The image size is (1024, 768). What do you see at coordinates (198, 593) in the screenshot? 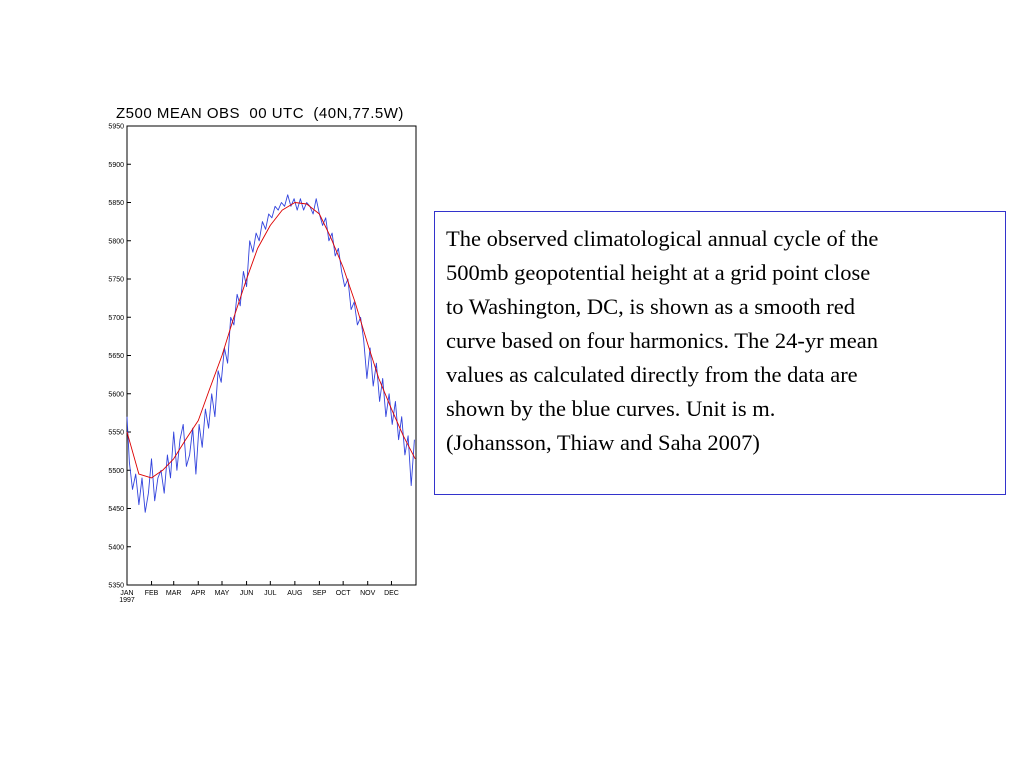
I see `x-tick-label: APR` at bounding box center [198, 593].